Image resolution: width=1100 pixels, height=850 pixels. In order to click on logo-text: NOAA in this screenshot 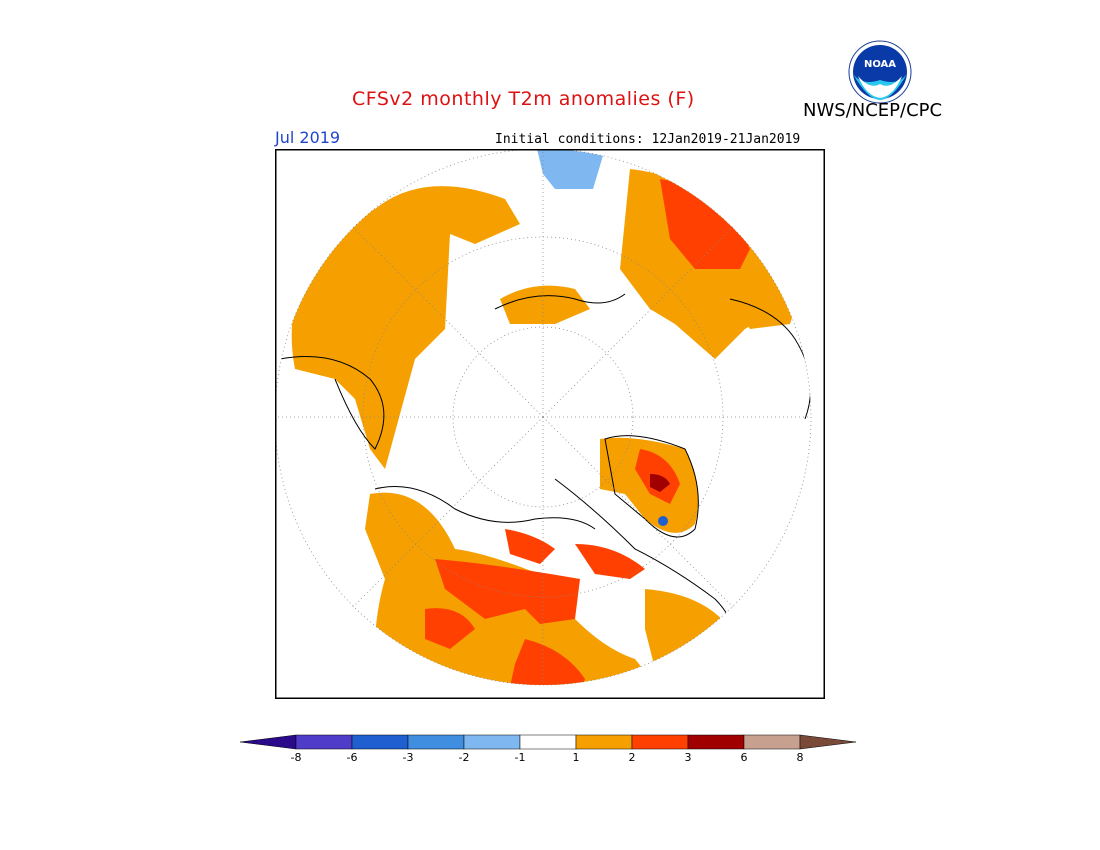, I will do `click(880, 64)`.